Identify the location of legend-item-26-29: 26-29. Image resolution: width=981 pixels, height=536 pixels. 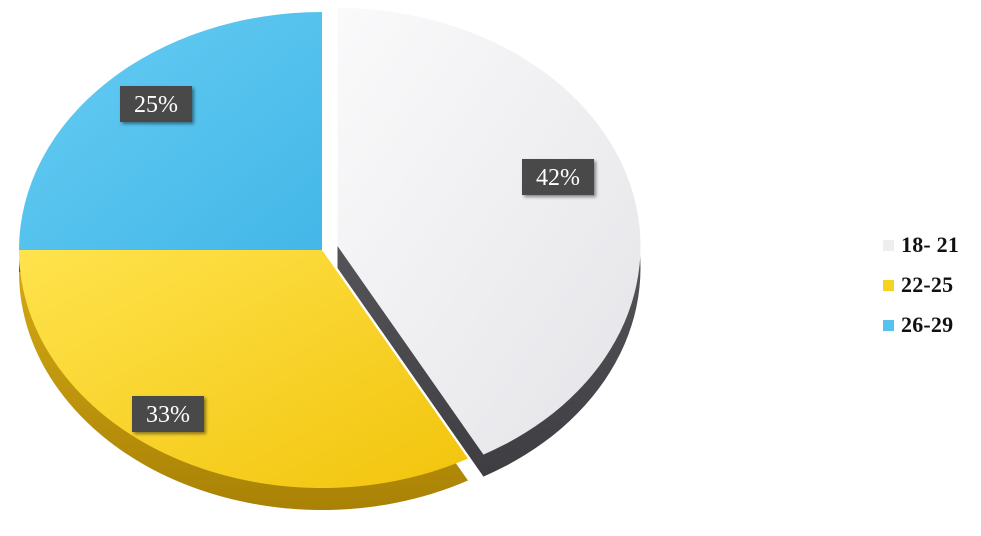
(932, 325).